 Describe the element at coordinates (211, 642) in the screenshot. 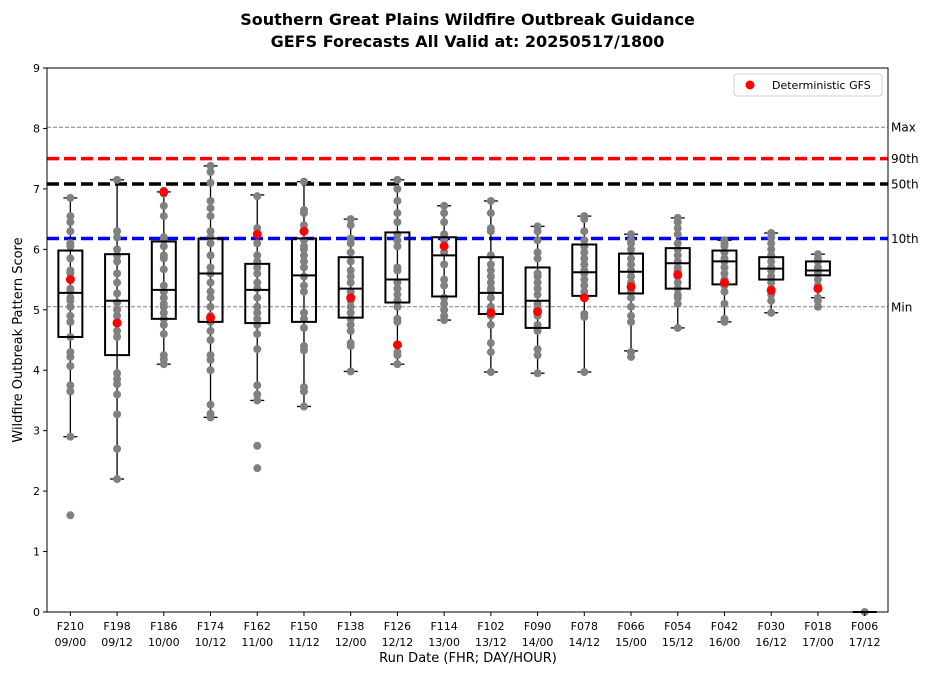

I see `x-tick-label-run: 10/12` at that location.